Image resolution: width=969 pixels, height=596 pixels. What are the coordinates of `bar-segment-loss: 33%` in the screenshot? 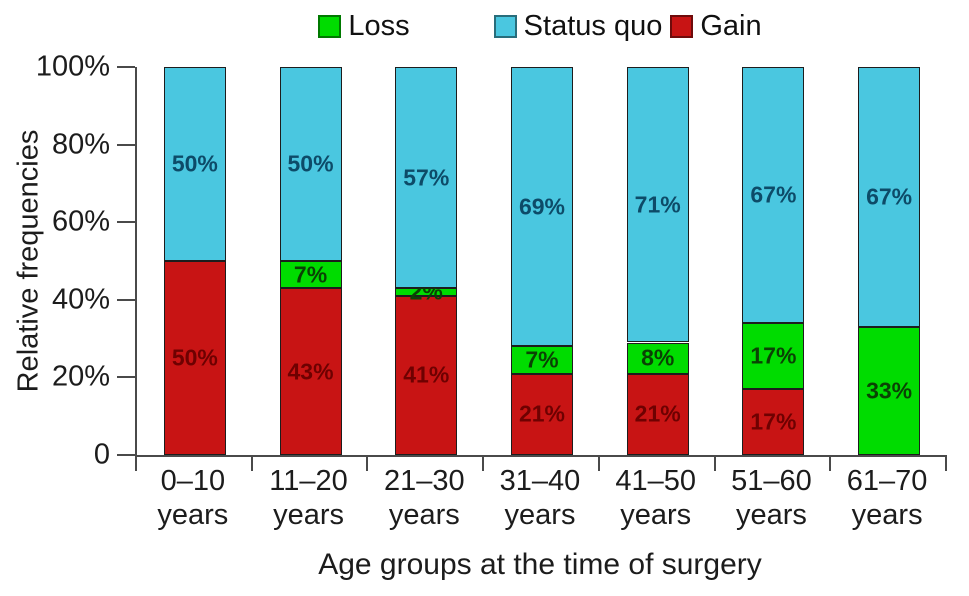 It's located at (889, 390).